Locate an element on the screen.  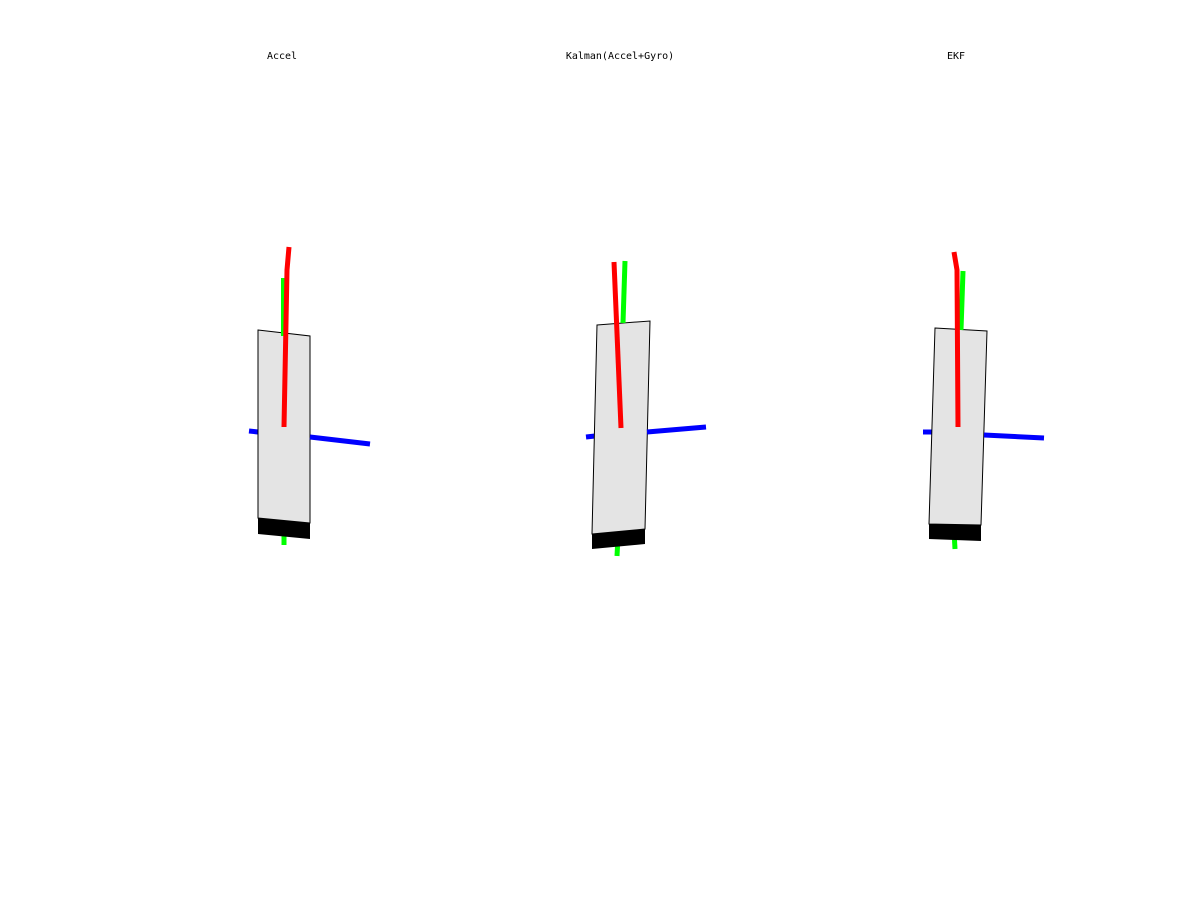
orientation-view-accel is located at coordinates (309, 396).